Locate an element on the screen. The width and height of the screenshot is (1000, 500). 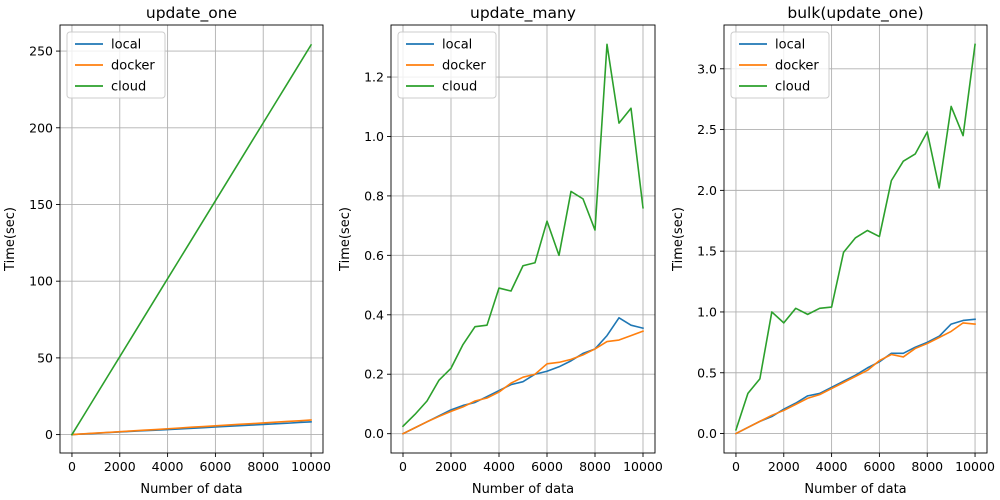
y-tick-label: 0.5 is located at coordinates (707, 372).